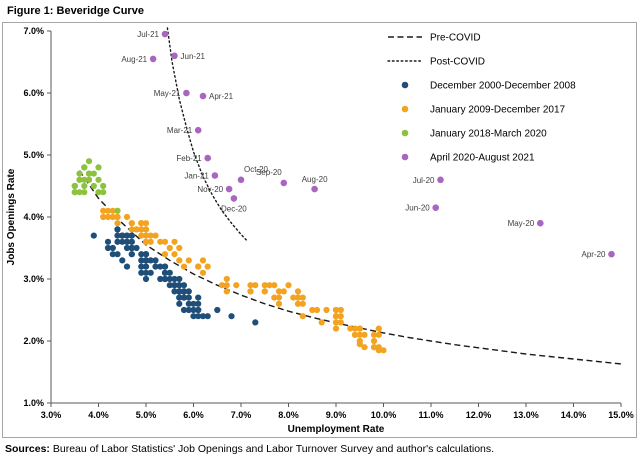  What do you see at coordinates (457, 62) in the screenshot?
I see `legend-label: Post-COVID` at bounding box center [457, 62].